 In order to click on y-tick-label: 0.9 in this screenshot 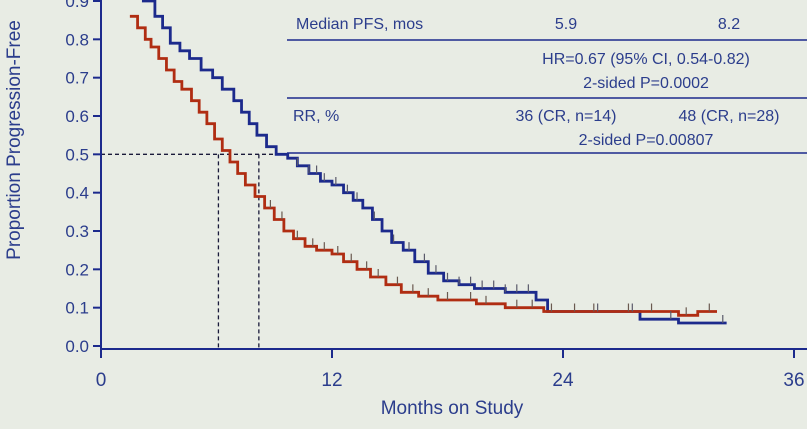, I will do `click(77, 5)`.